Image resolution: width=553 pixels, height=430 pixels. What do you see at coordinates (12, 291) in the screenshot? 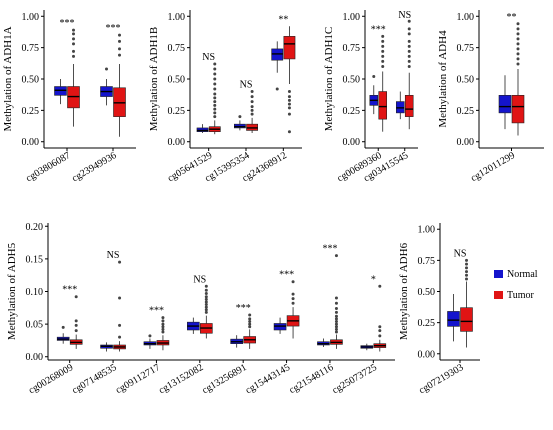
I see `y-axis-title: Methylation of ADH5` at bounding box center [12, 291].